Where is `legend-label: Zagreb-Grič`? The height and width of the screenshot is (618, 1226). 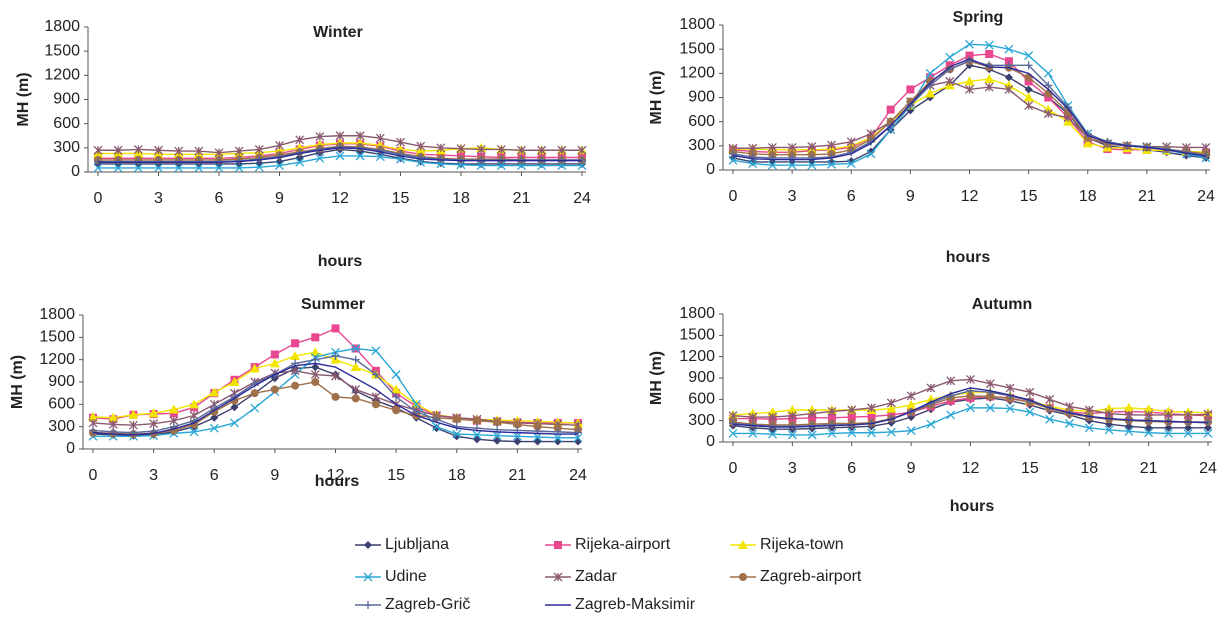 legend-label: Zagreb-Grič is located at coordinates (427, 604).